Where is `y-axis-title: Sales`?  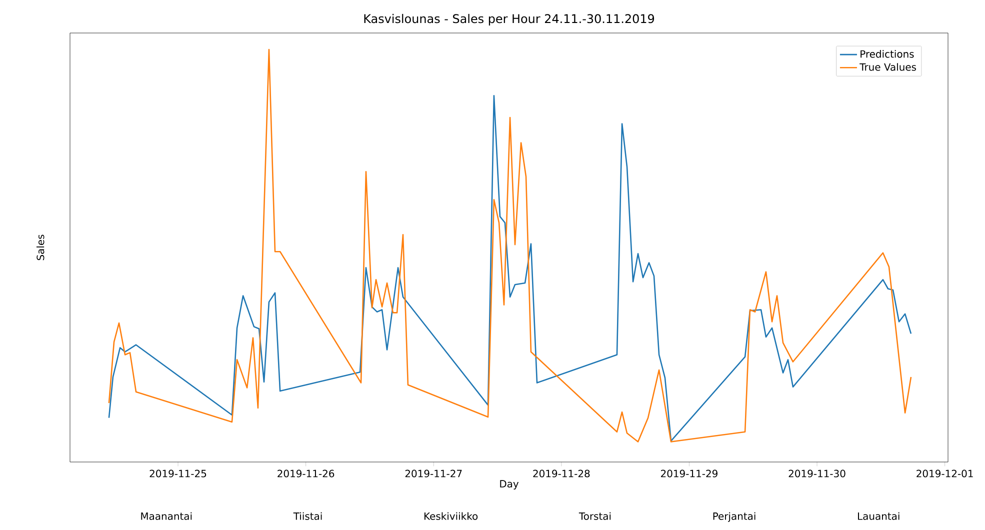
y-axis-title: Sales is located at coordinates (40, 247).